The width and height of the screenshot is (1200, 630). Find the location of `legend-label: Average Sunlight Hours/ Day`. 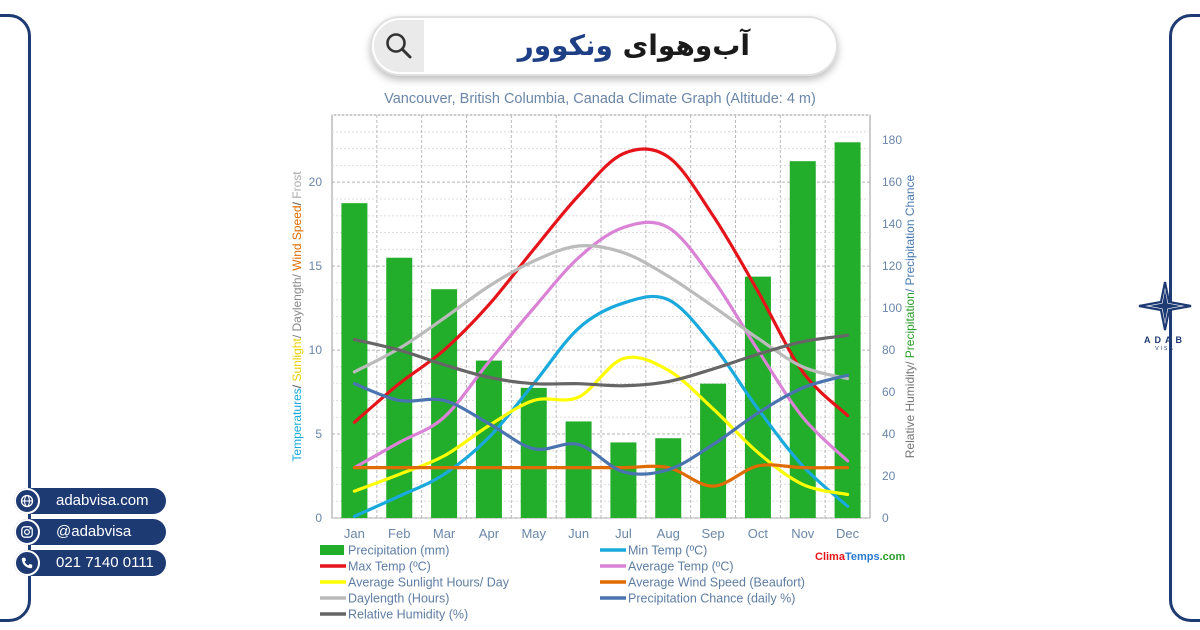

legend-label: Average Sunlight Hours/ Day is located at coordinates (429, 583).